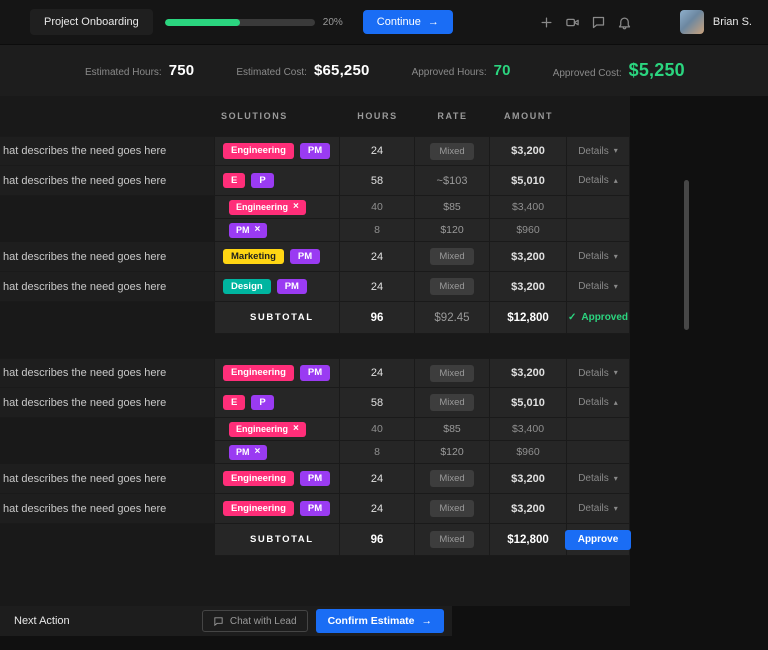 This screenshot has width=768, height=650. I want to click on messages-button, so click(599, 22).